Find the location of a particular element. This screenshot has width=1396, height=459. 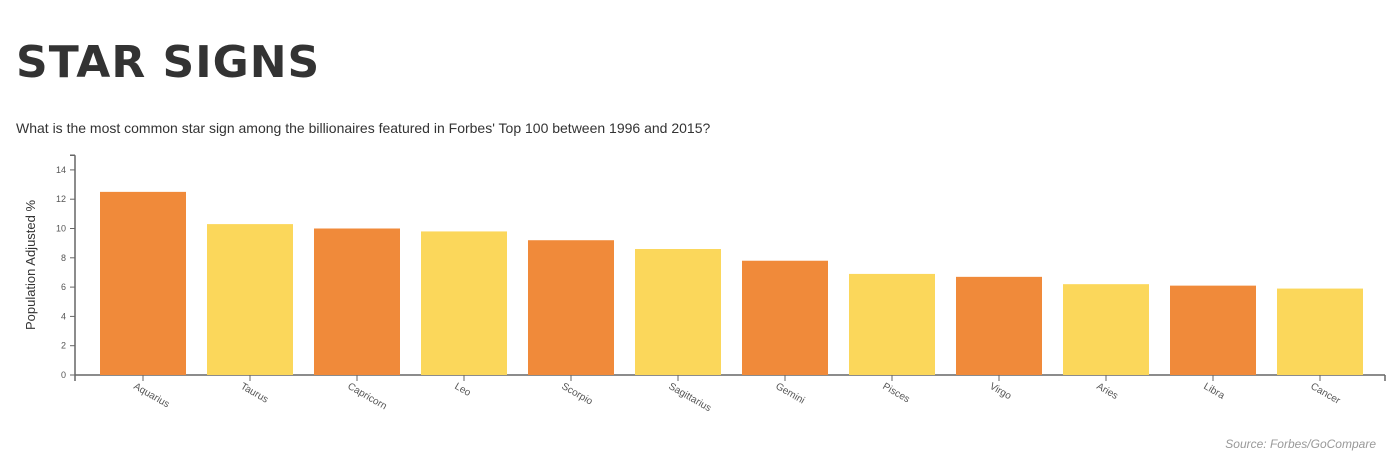

y-tick-label: 2 is located at coordinates (63, 346).